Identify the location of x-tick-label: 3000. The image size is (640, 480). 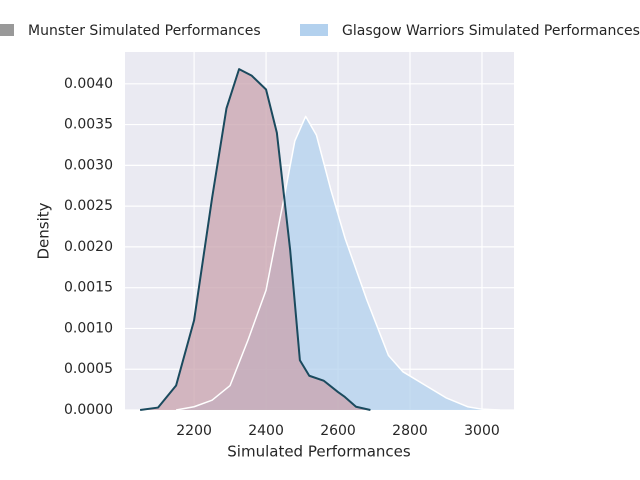
(482, 431).